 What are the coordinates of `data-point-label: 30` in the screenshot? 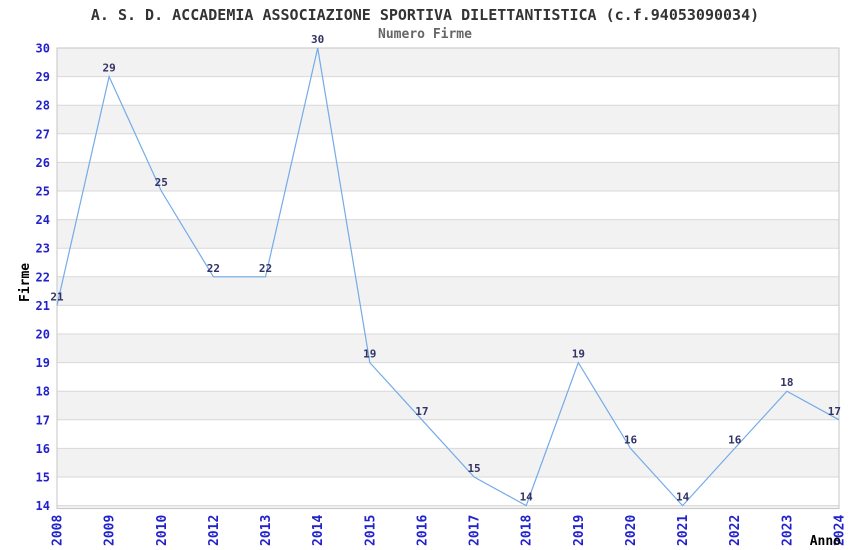 It's located at (317, 39).